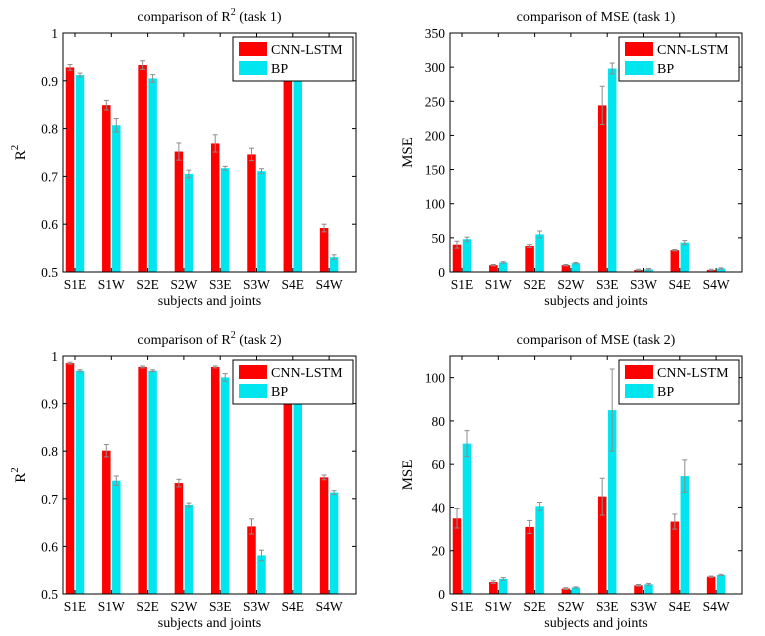 This screenshot has height=636, width=765. I want to click on error-bar-cnn-lstm-s1e, so click(457, 244).